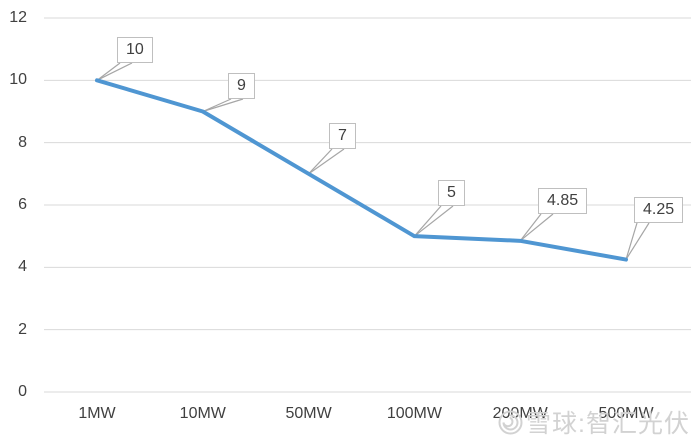 This screenshot has width=696, height=443. Describe the element at coordinates (135, 50) in the screenshot. I see `data-label-callout: 10` at that location.